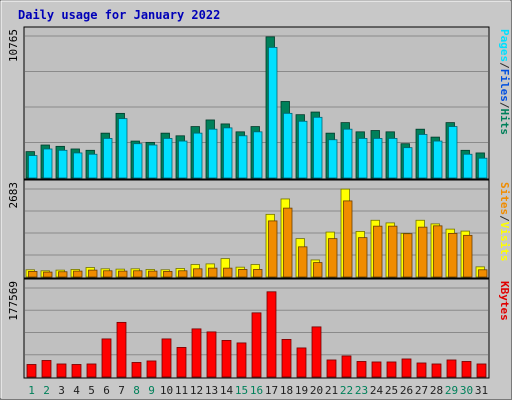 This screenshot has height=400, width=512. I want to click on legend-hits-files-pages: Pages/Files/Hits, so click(504, 82).